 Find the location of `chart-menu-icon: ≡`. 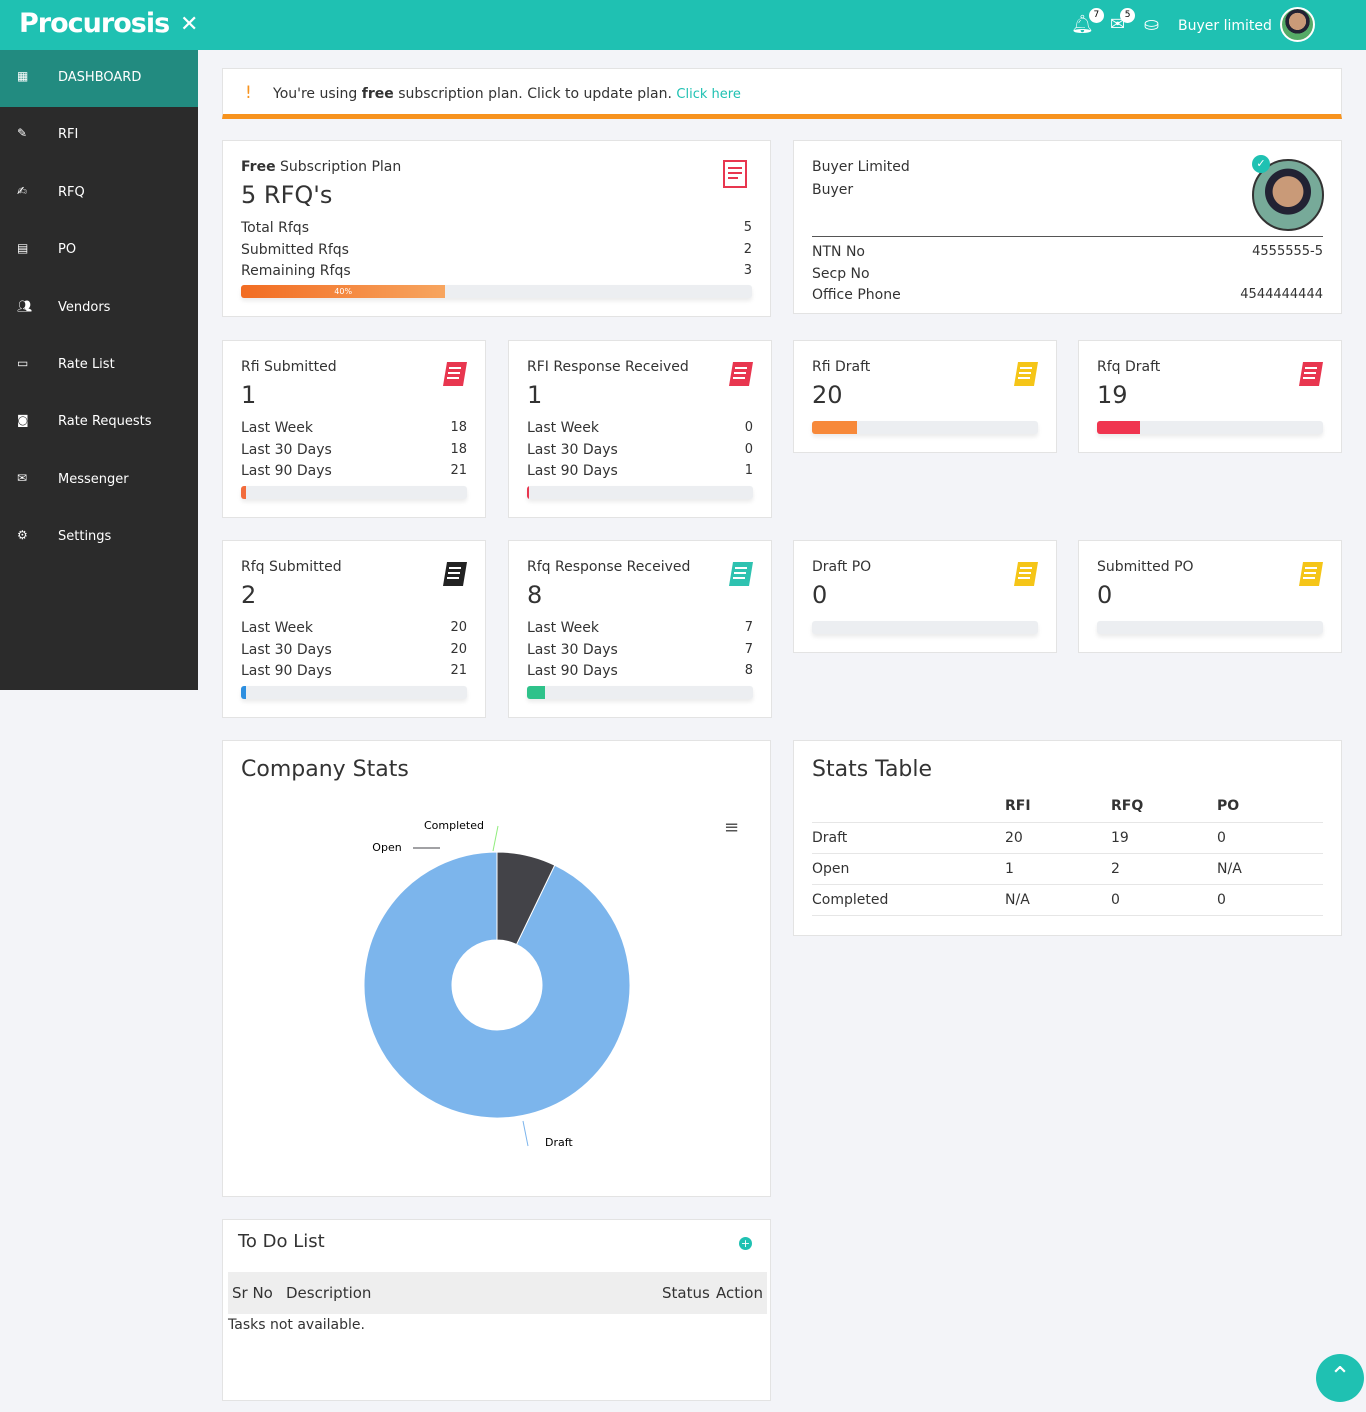

chart-menu-icon: ≡ is located at coordinates (732, 827).